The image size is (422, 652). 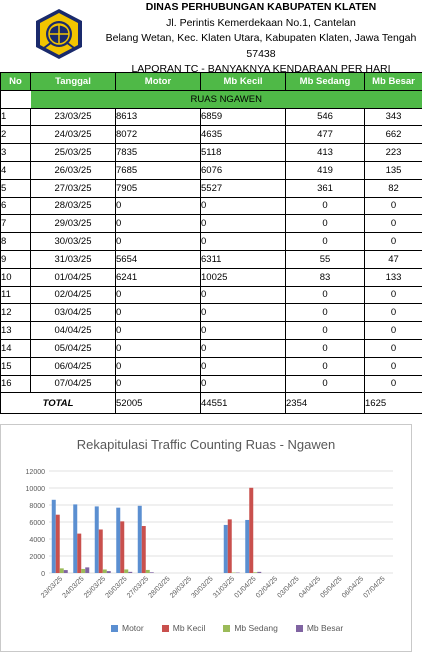 I want to click on row-date: 25/03/25, so click(x=73, y=152).